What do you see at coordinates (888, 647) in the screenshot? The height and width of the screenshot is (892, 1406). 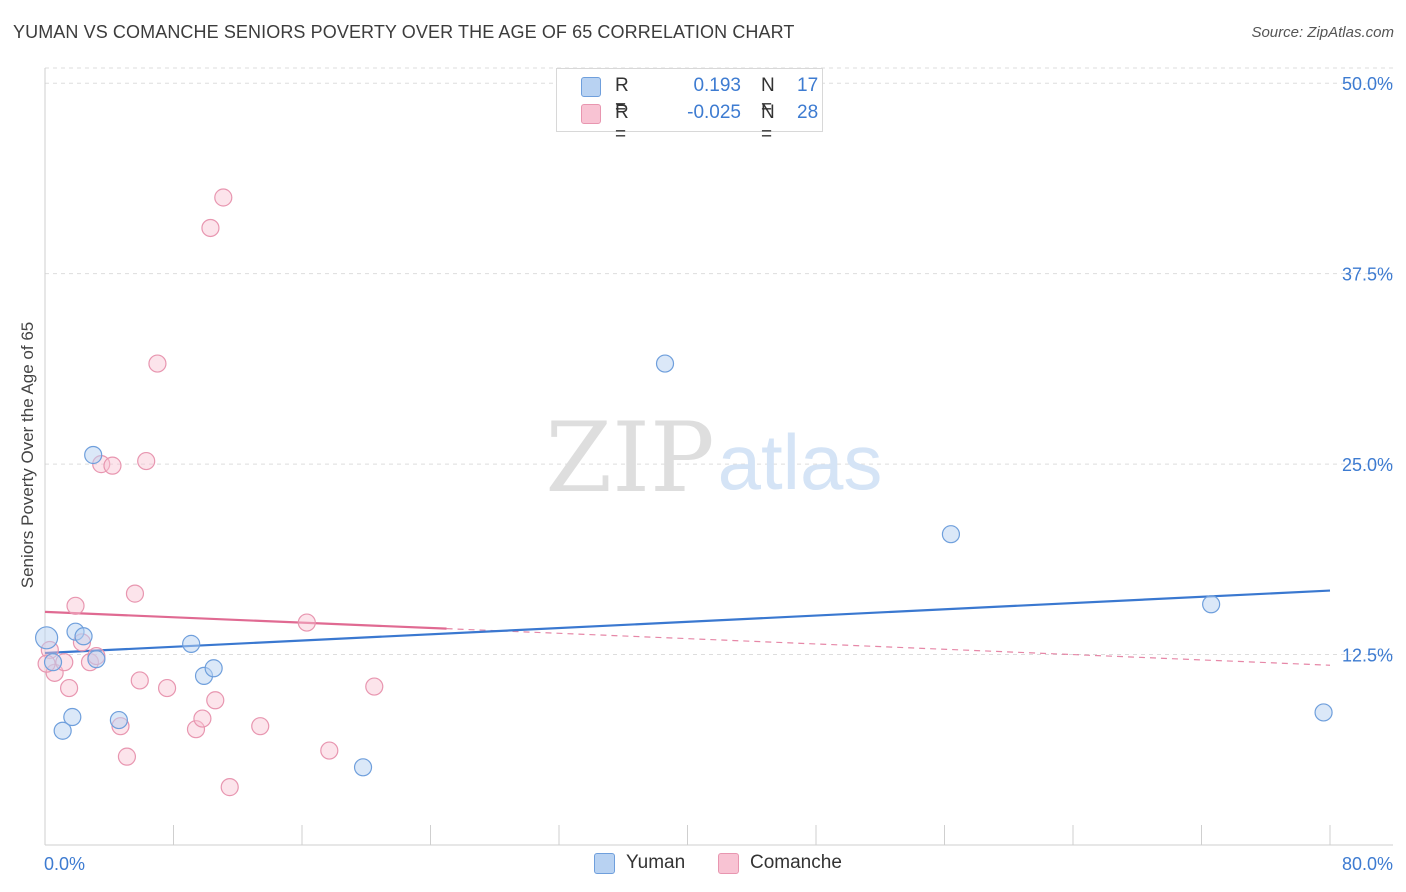 I see `comanche-trend-extension` at bounding box center [888, 647].